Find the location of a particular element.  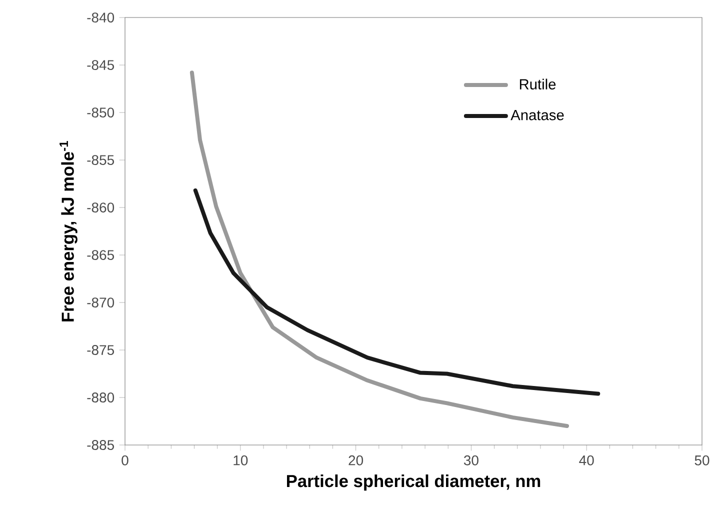

x-tick-label: 50 is located at coordinates (702, 460).